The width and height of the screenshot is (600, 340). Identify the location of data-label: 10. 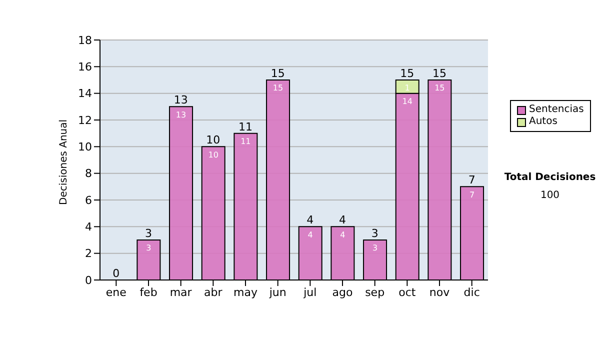
(213, 155).